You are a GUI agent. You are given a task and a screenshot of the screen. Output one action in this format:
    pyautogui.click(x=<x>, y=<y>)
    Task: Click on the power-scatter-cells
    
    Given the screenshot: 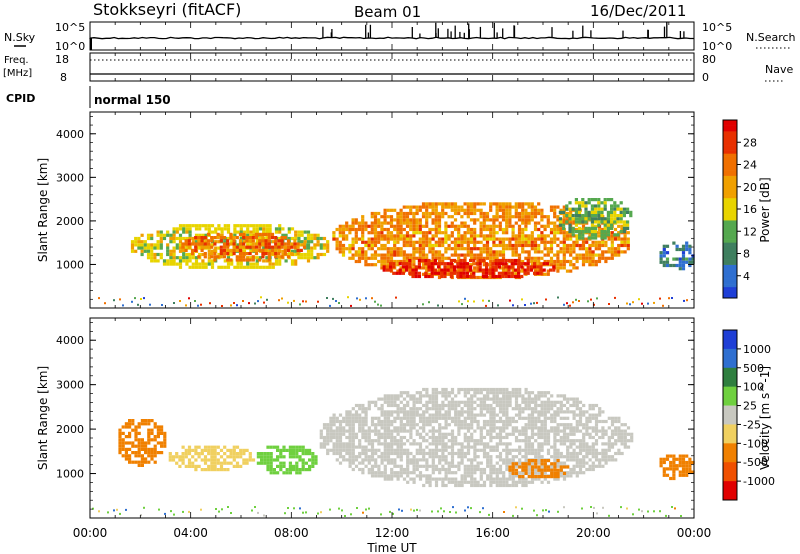 What is the action you would take?
    pyautogui.click(x=396, y=252)
    